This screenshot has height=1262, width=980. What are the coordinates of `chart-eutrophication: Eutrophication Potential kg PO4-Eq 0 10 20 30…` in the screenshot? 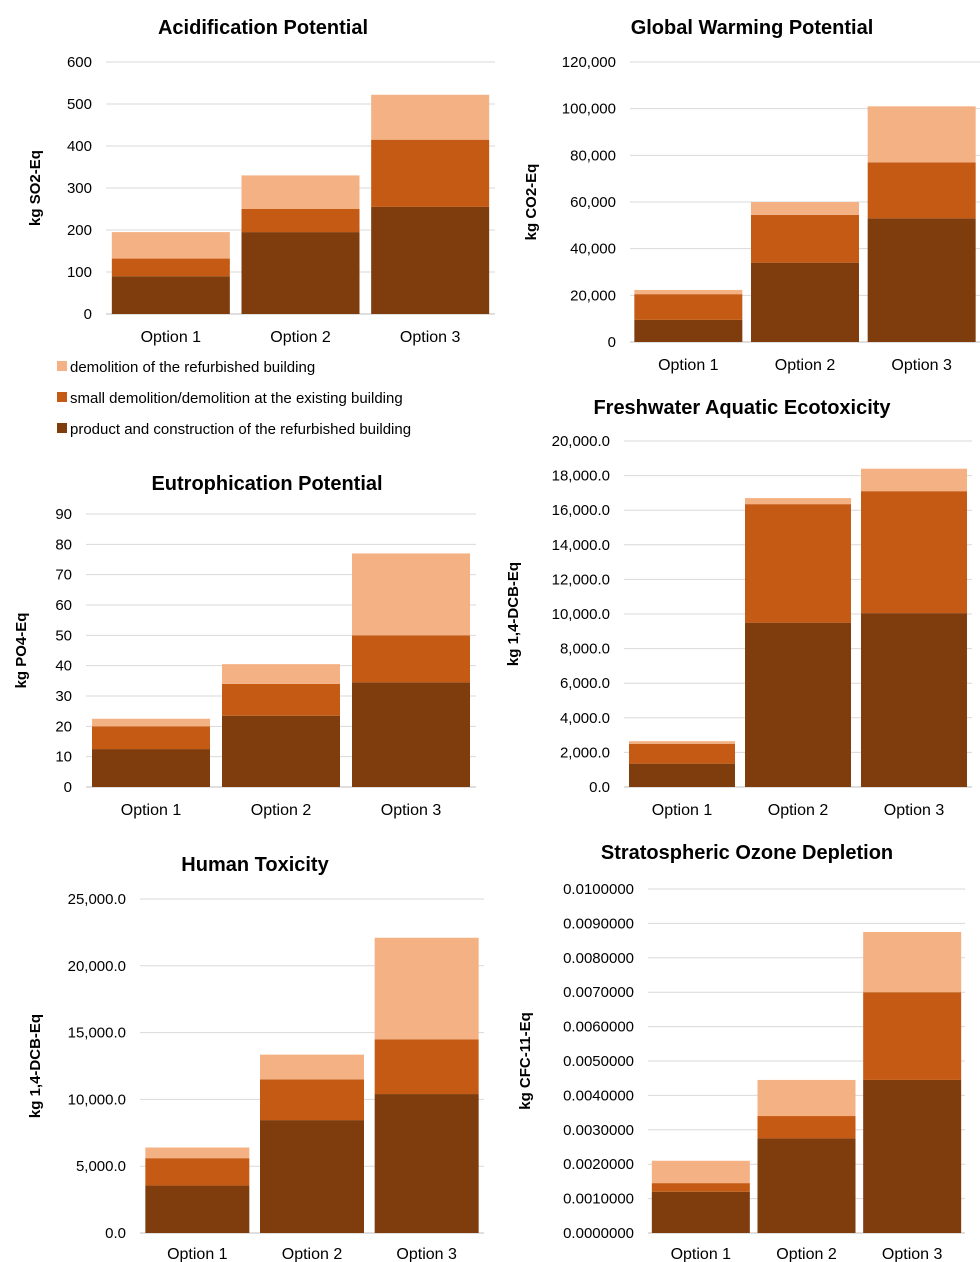 It's located at (244, 646).